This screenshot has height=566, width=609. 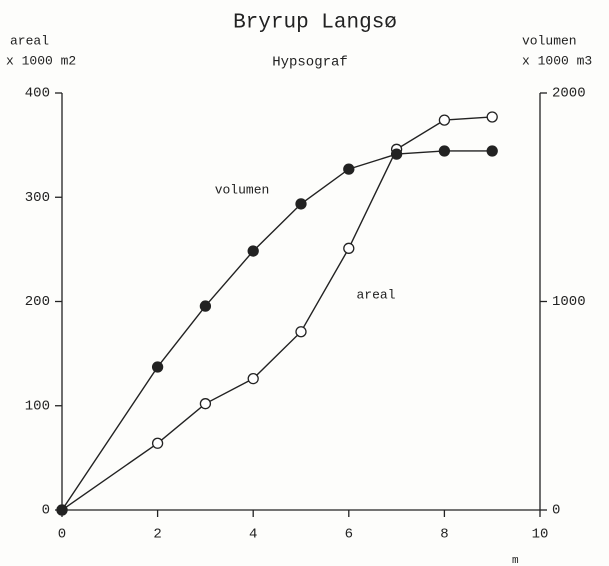 I want to click on x-tick-label: 2, so click(x=157, y=535).